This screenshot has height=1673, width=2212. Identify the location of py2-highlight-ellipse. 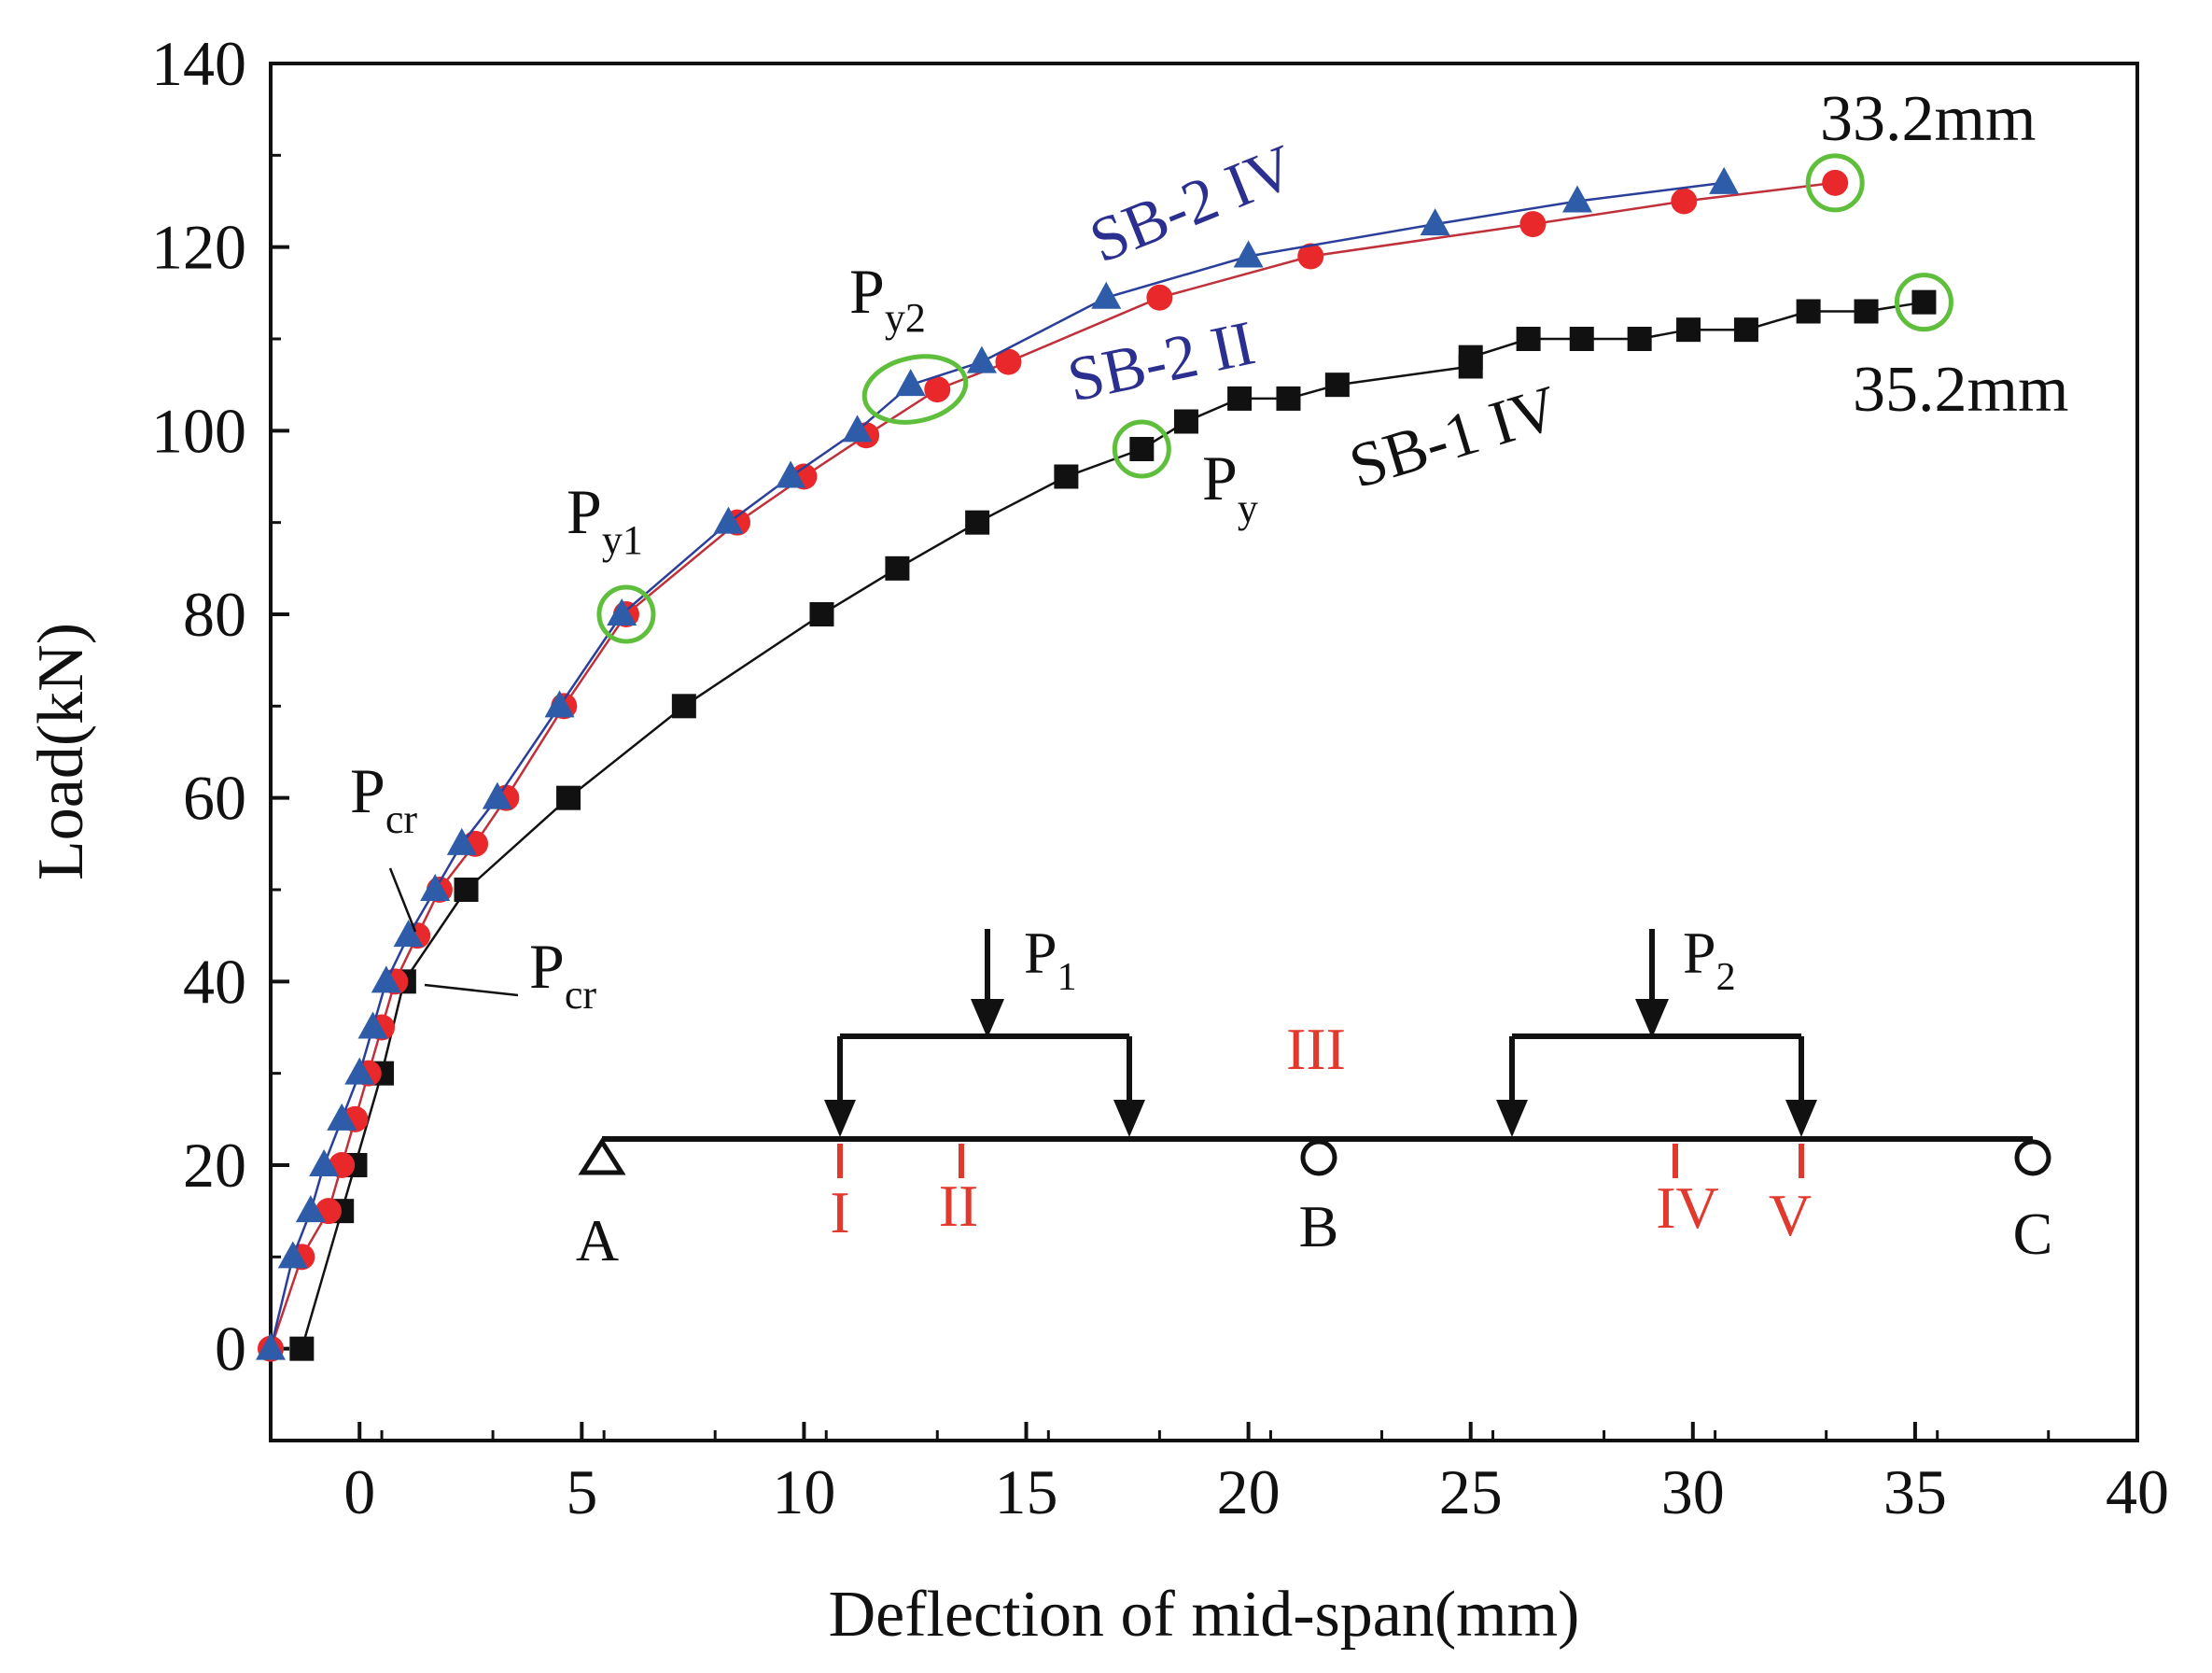
(915, 389).